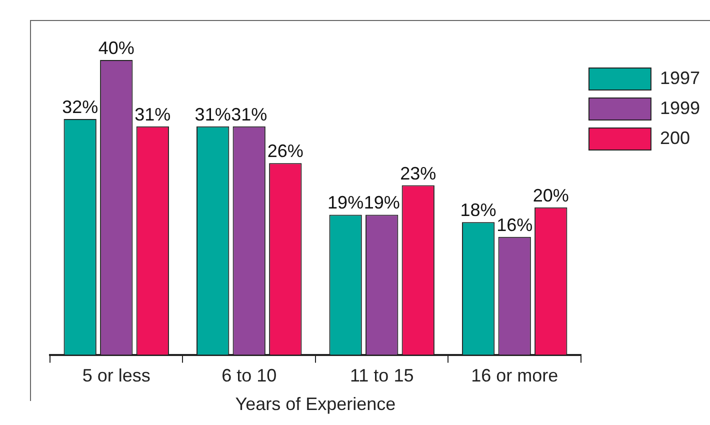 This screenshot has height=425, width=710. What do you see at coordinates (116, 376) in the screenshot?
I see `x-tick-label: 5 or less` at bounding box center [116, 376].